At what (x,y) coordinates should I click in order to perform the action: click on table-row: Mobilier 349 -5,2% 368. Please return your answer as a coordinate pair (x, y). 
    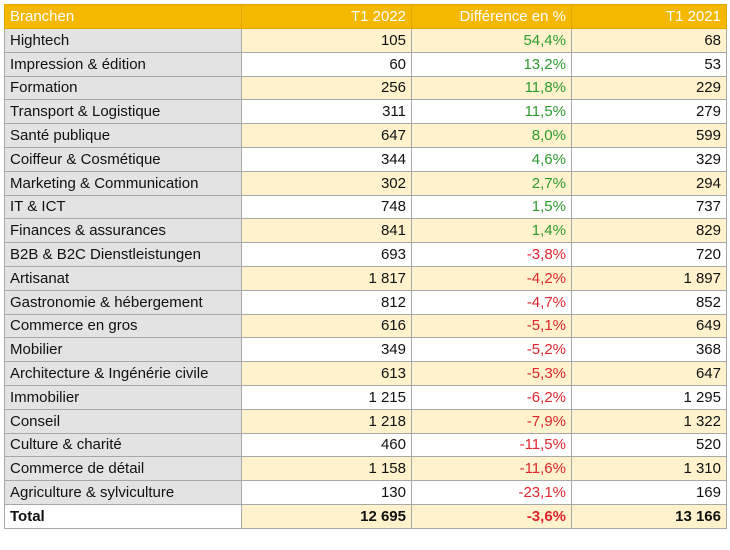
    Looking at the image, I should click on (365, 350).